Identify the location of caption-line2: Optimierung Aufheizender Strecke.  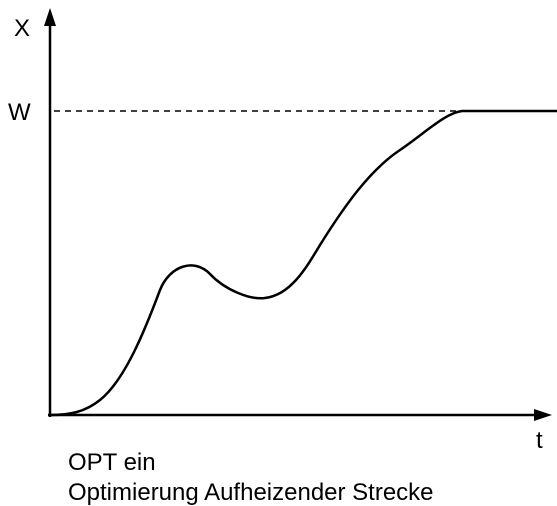
(251, 492).